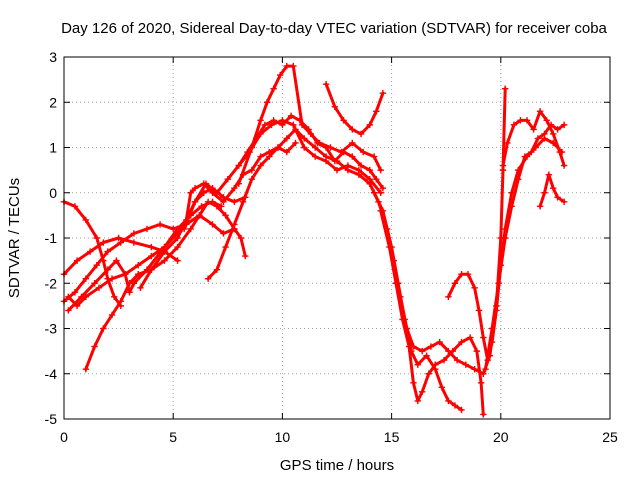 The image size is (640, 480). What do you see at coordinates (53, 57) in the screenshot?
I see `y-tick-label: 3` at bounding box center [53, 57].